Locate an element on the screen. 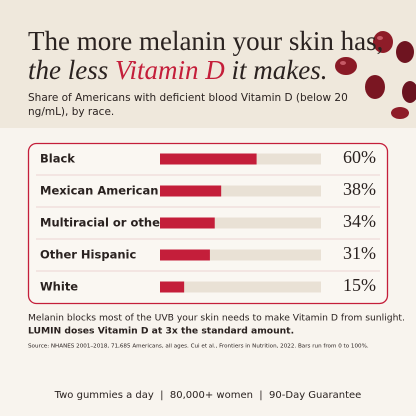 Image resolution: width=416 pixels, height=416 pixels. title-part: the less is located at coordinates (71, 70).